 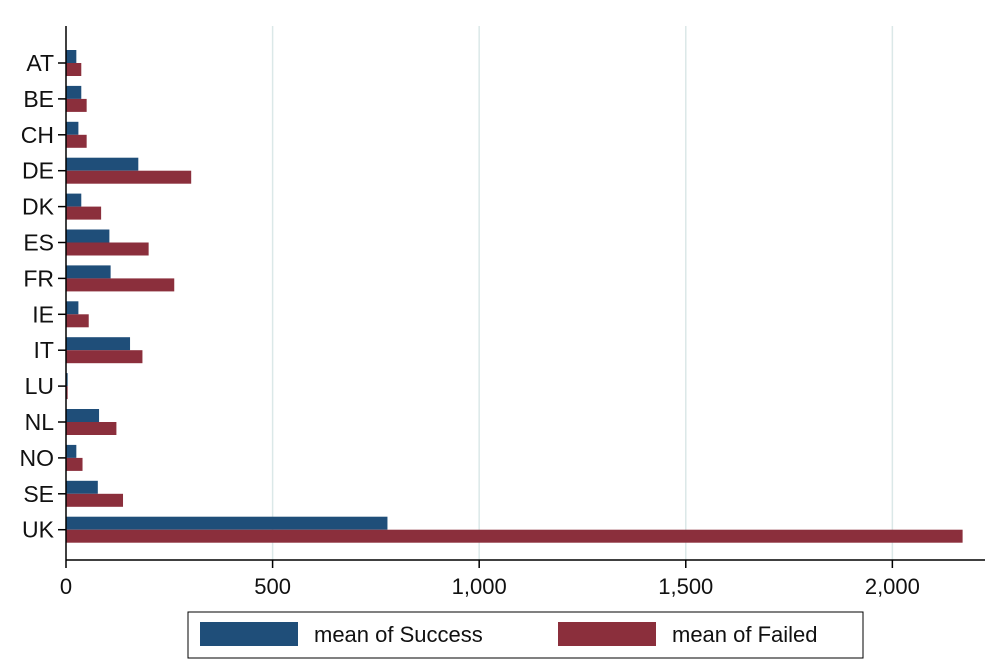 What do you see at coordinates (249, 634) in the screenshot?
I see `legend-swatch-success` at bounding box center [249, 634].